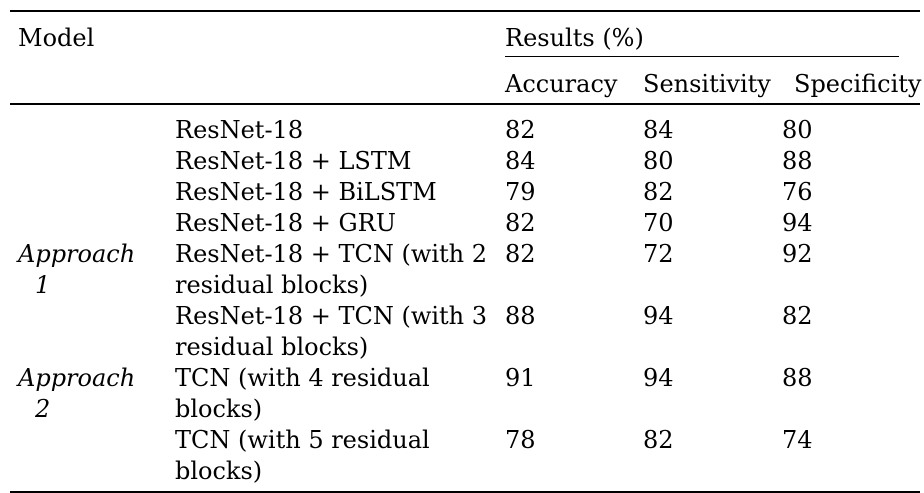 The image size is (924, 493). What do you see at coordinates (520, 161) in the screenshot?
I see `accuracy-cell: 84` at bounding box center [520, 161].